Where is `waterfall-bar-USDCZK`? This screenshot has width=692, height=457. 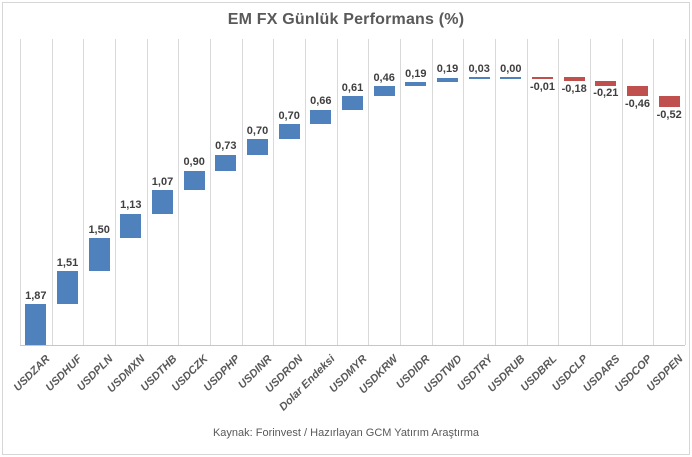 waterfall-bar-USDCZK is located at coordinates (194, 180).